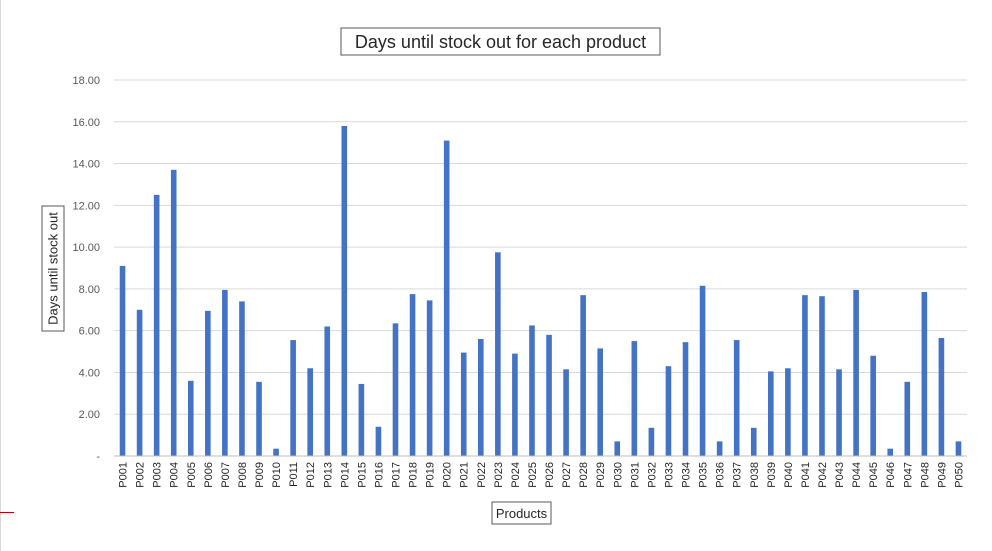 The height and width of the screenshot is (551, 992). Describe the element at coordinates (890, 452) in the screenshot. I see `bar-p046` at that location.